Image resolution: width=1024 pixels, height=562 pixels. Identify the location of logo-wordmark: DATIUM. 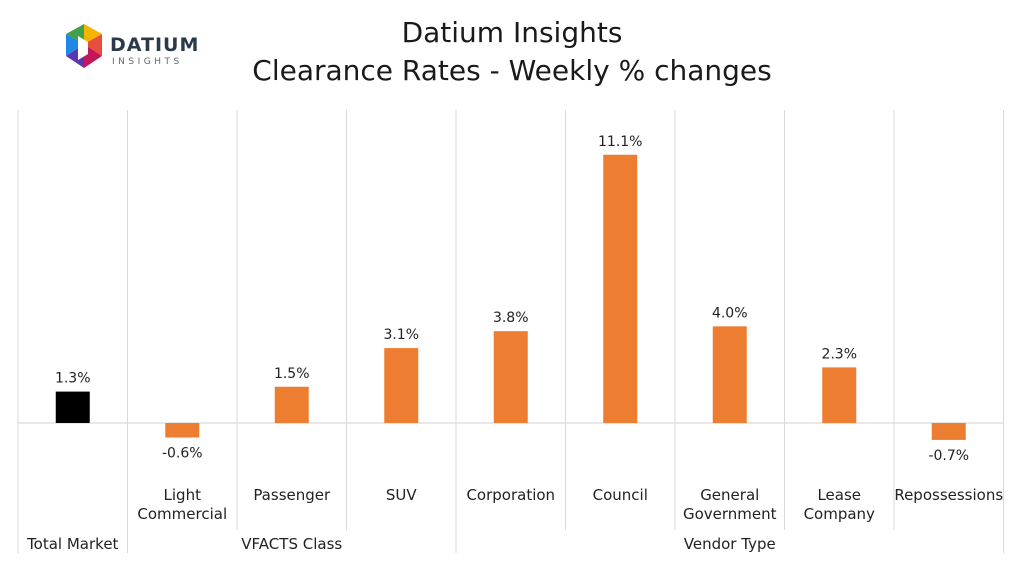
(155, 45).